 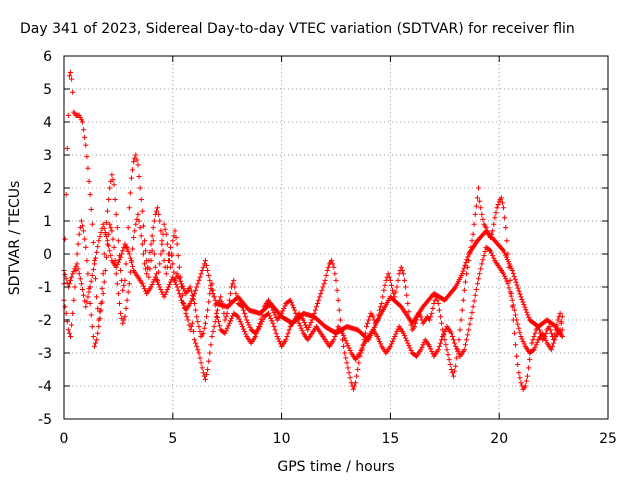 What do you see at coordinates (499, 439) in the screenshot?
I see `x-tick-label: 20` at bounding box center [499, 439].